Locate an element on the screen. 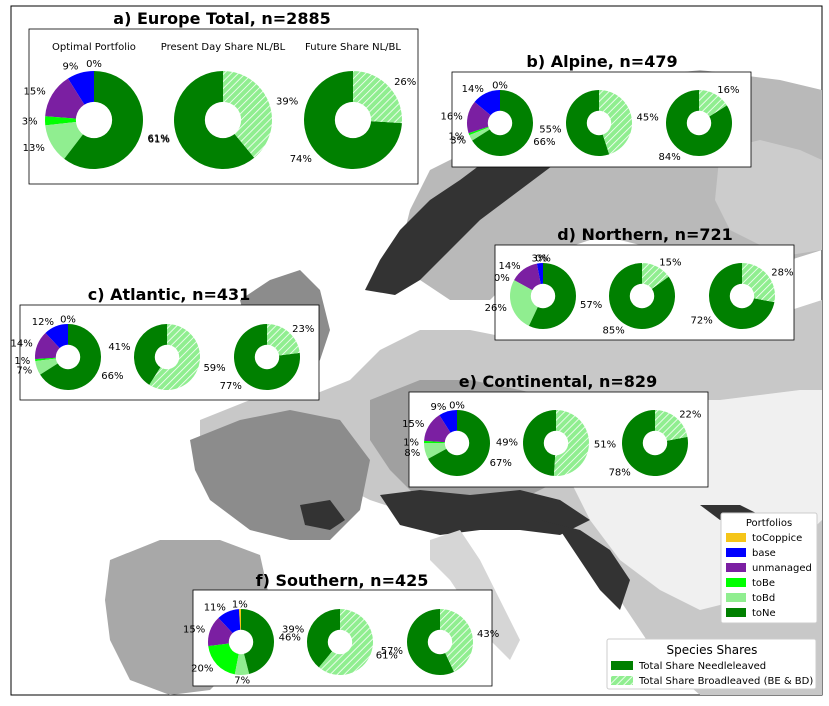  future-share-pie: 77% 23% is located at coordinates (267, 358).